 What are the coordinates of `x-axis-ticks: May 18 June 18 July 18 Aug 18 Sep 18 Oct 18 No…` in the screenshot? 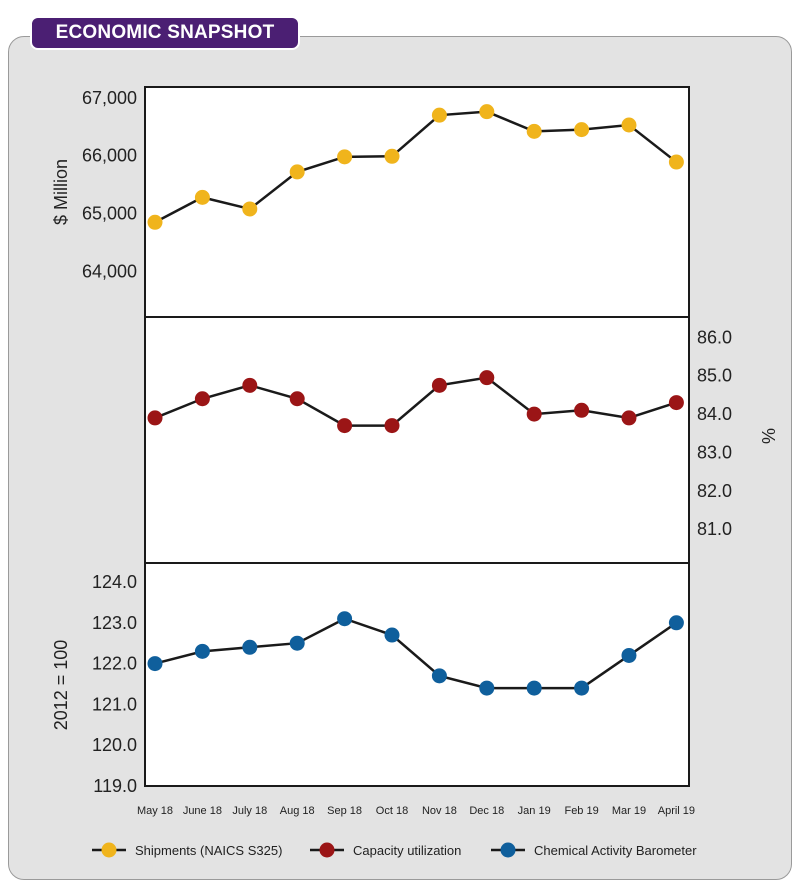 It's located at (416, 811).